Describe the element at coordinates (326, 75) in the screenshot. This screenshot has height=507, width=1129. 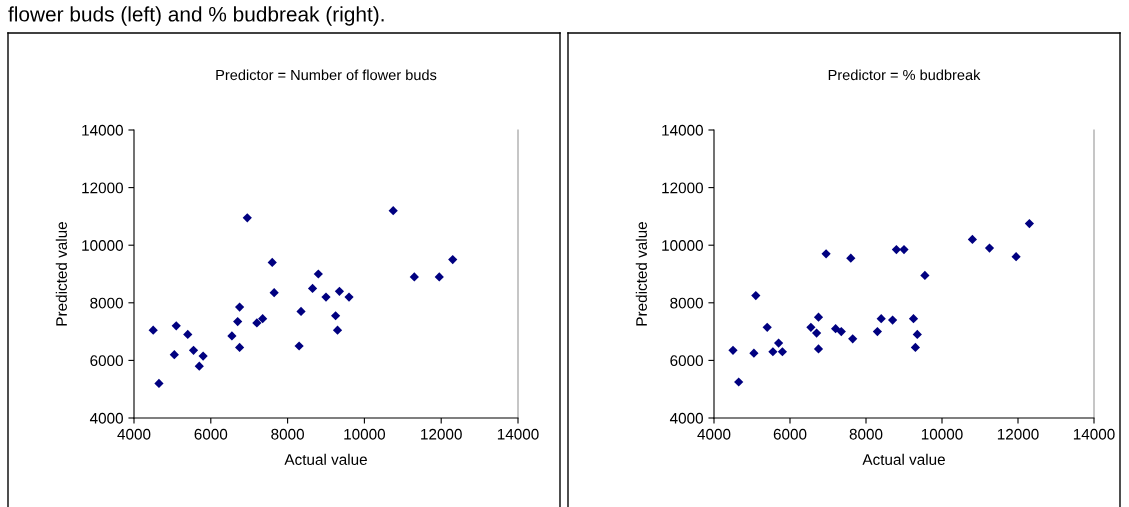
I see `chart-title: Predictor = Number of flower buds` at that location.